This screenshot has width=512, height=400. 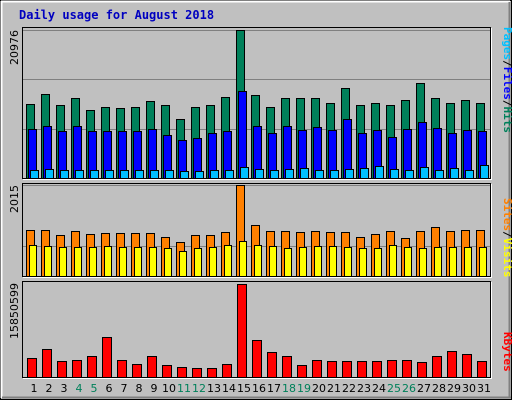 What do you see at coordinates (14, 311) in the screenshot?
I see `max-label-kbytes: 15850599` at bounding box center [14, 311].